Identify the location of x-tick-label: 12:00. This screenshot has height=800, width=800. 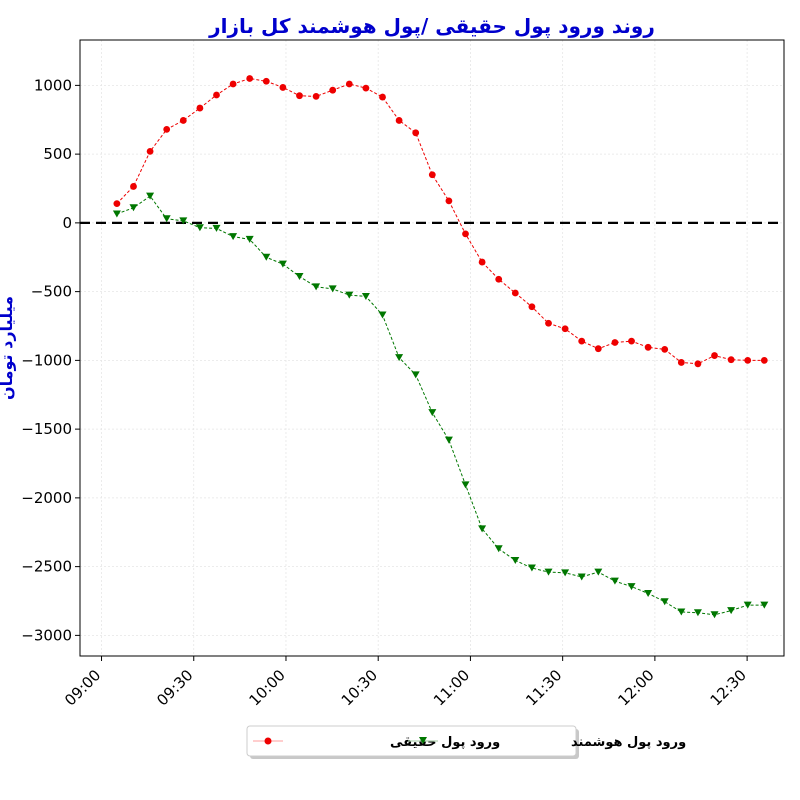
(635, 687).